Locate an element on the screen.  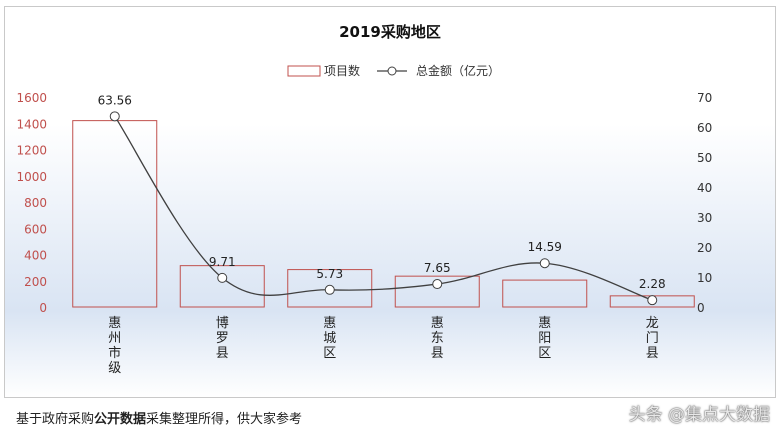
left-axis-tick: 1400 is located at coordinates (31, 124).